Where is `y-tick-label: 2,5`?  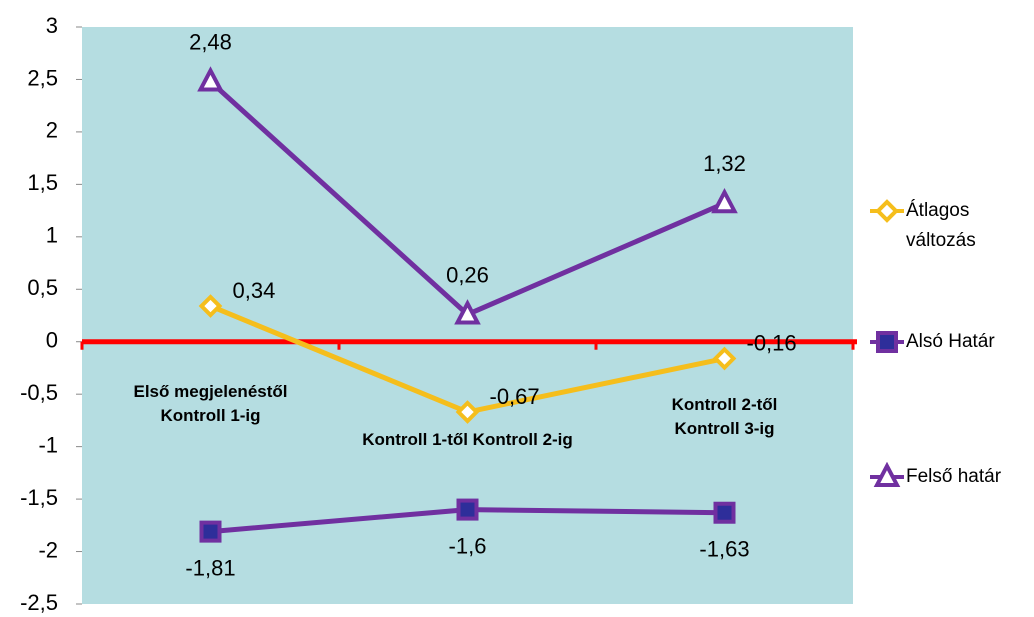 y-tick-label: 2,5 is located at coordinates (42, 77).